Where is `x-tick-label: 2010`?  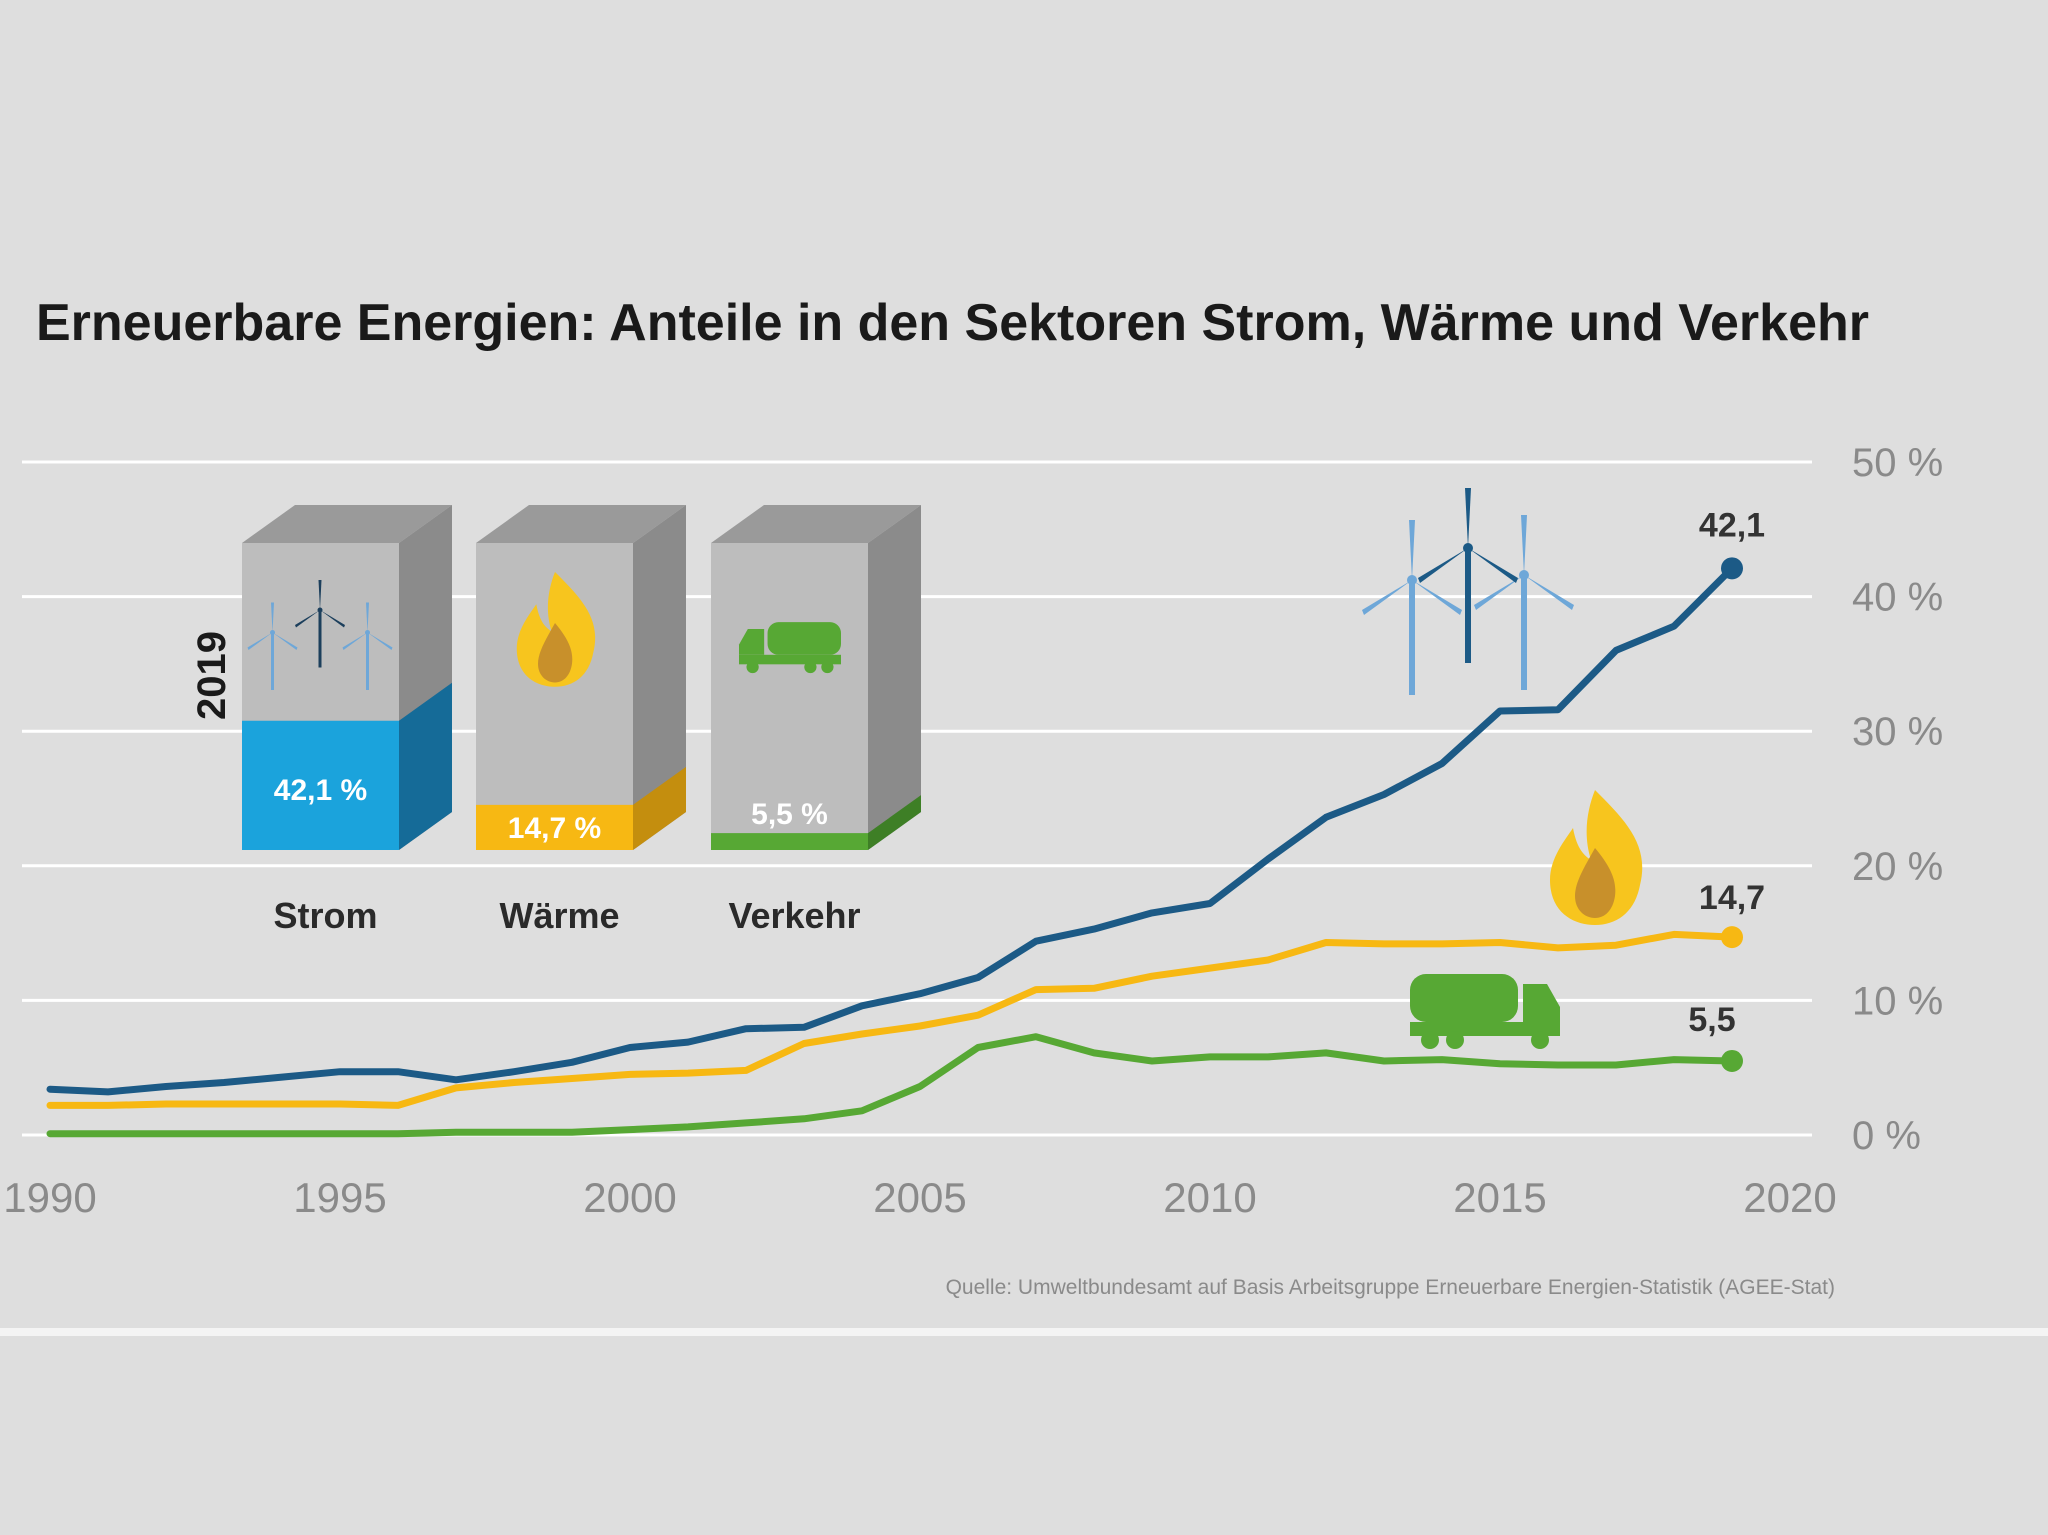 x-tick-label: 2010 is located at coordinates (1209, 1197).